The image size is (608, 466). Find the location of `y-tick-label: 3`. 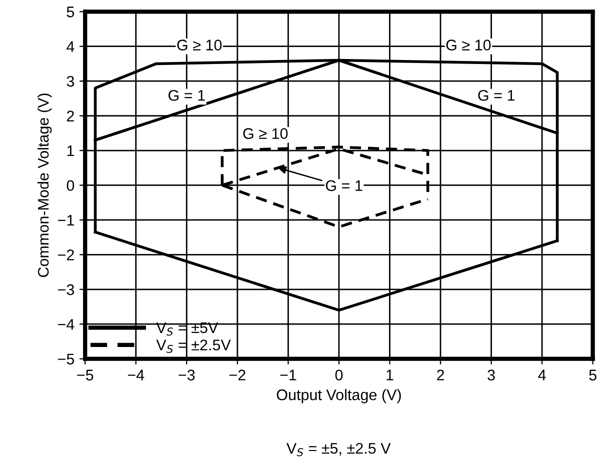

y-tick-label: 3 is located at coordinates (70, 81).